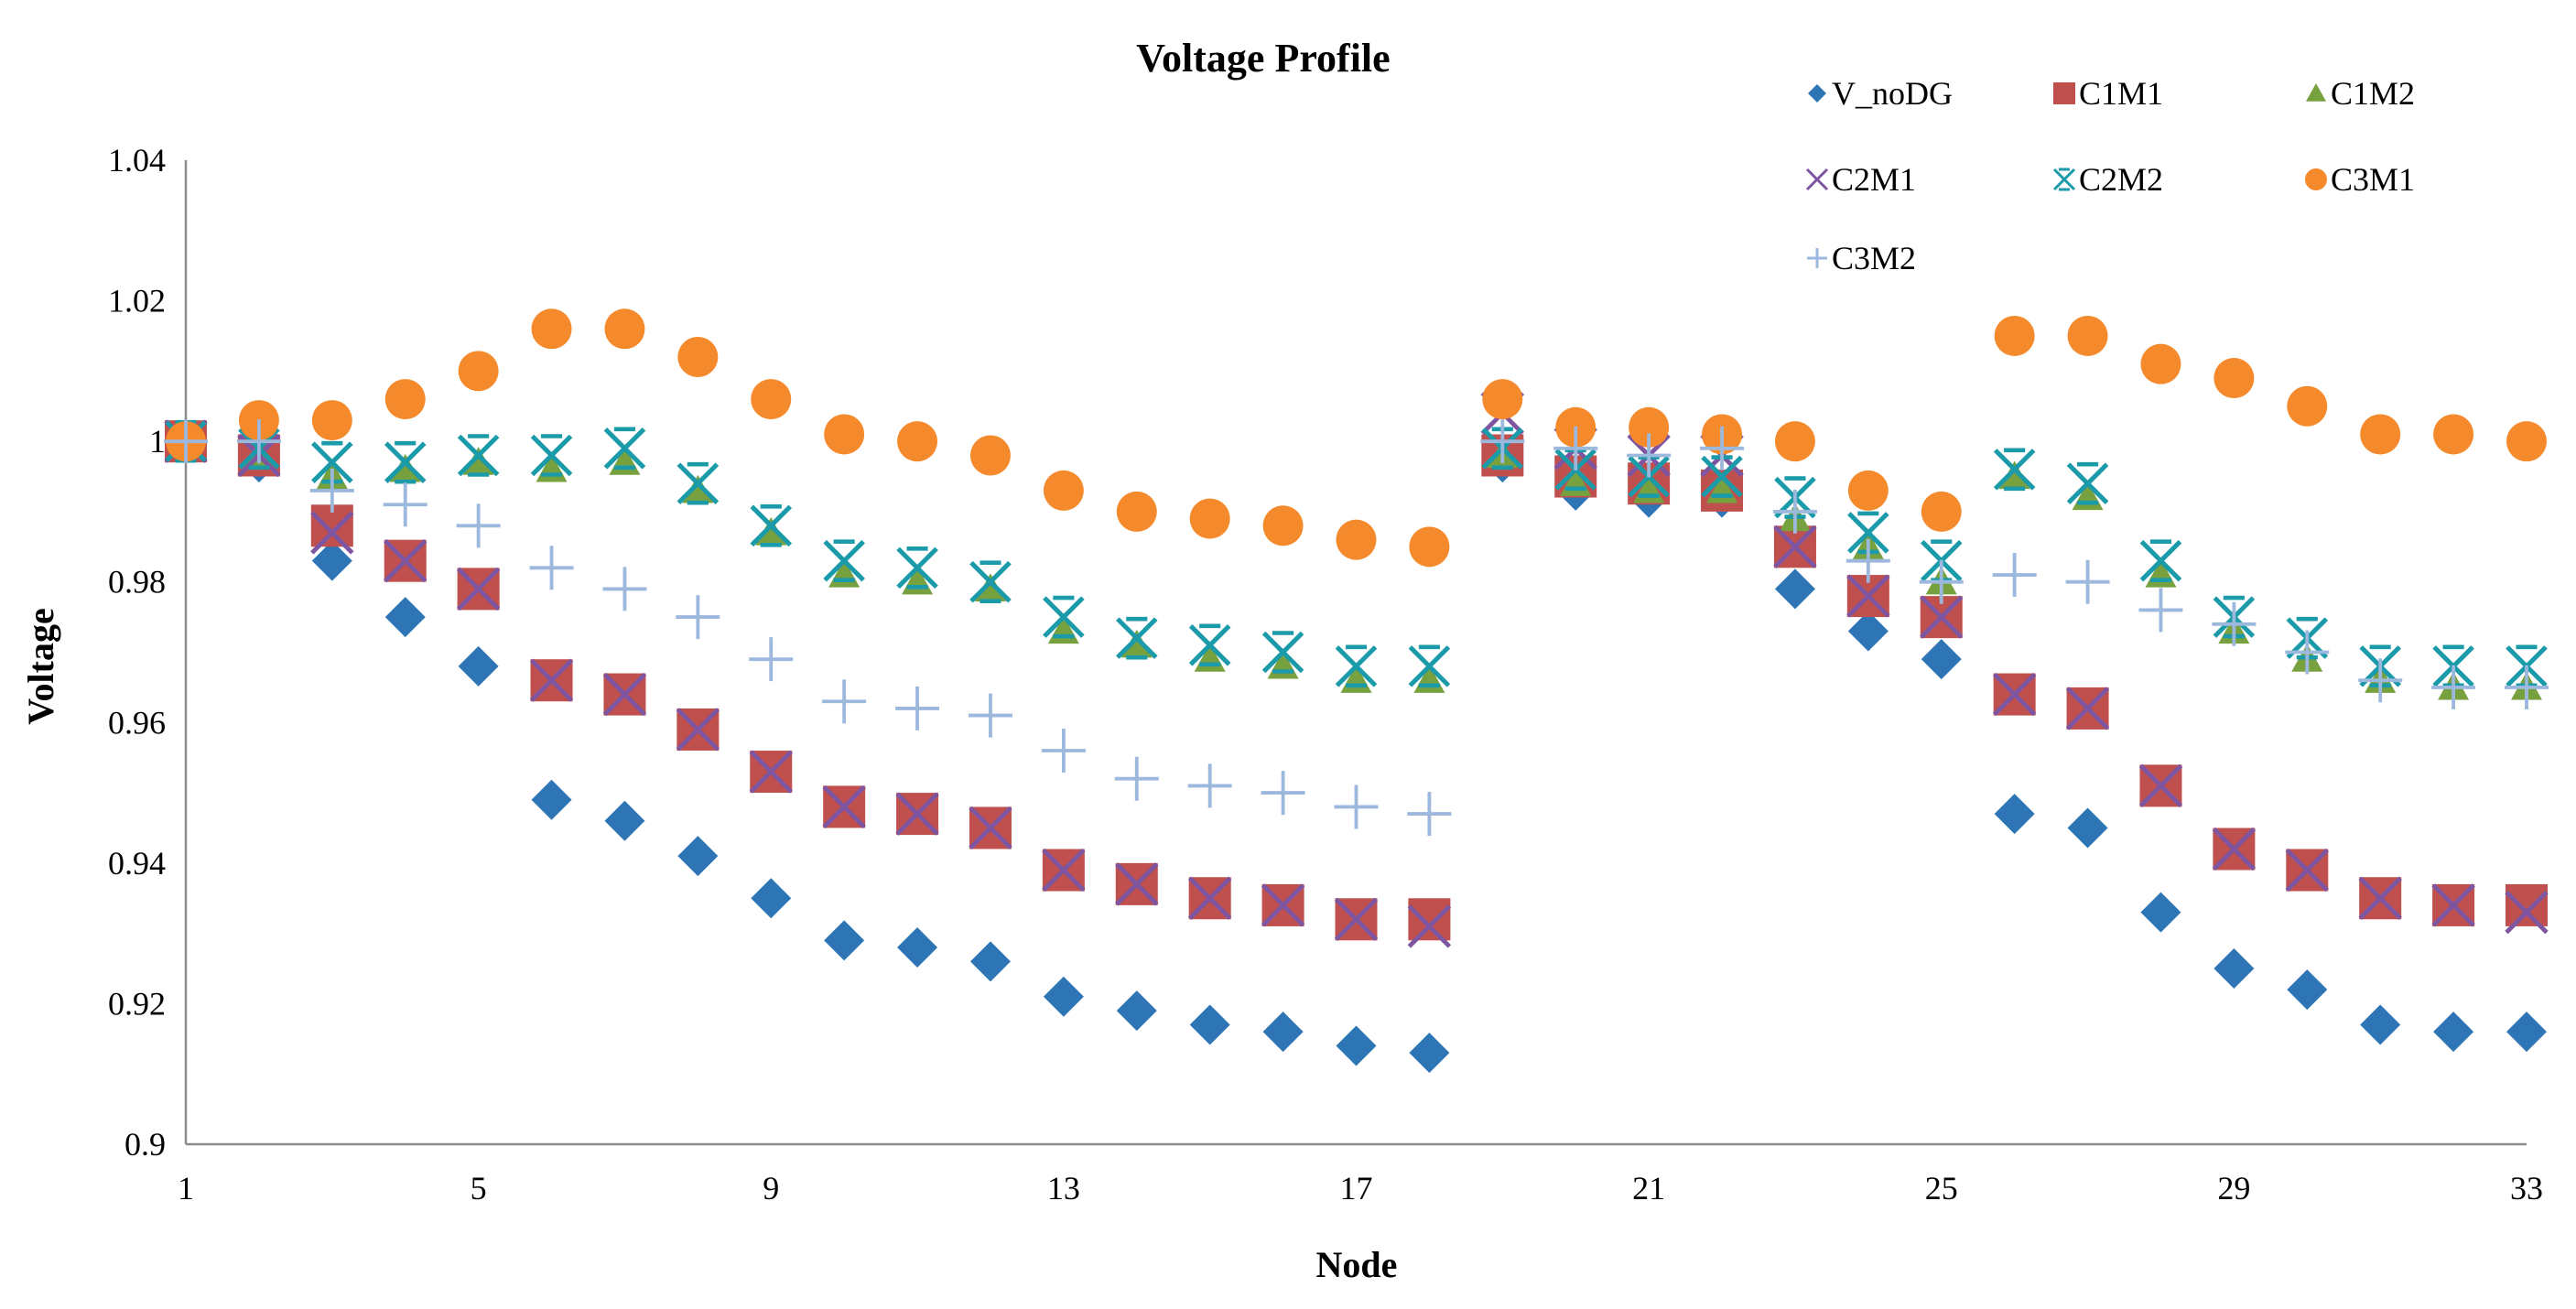  Describe the element at coordinates (1874, 179) in the screenshot. I see `legend-label: C2M1` at that location.